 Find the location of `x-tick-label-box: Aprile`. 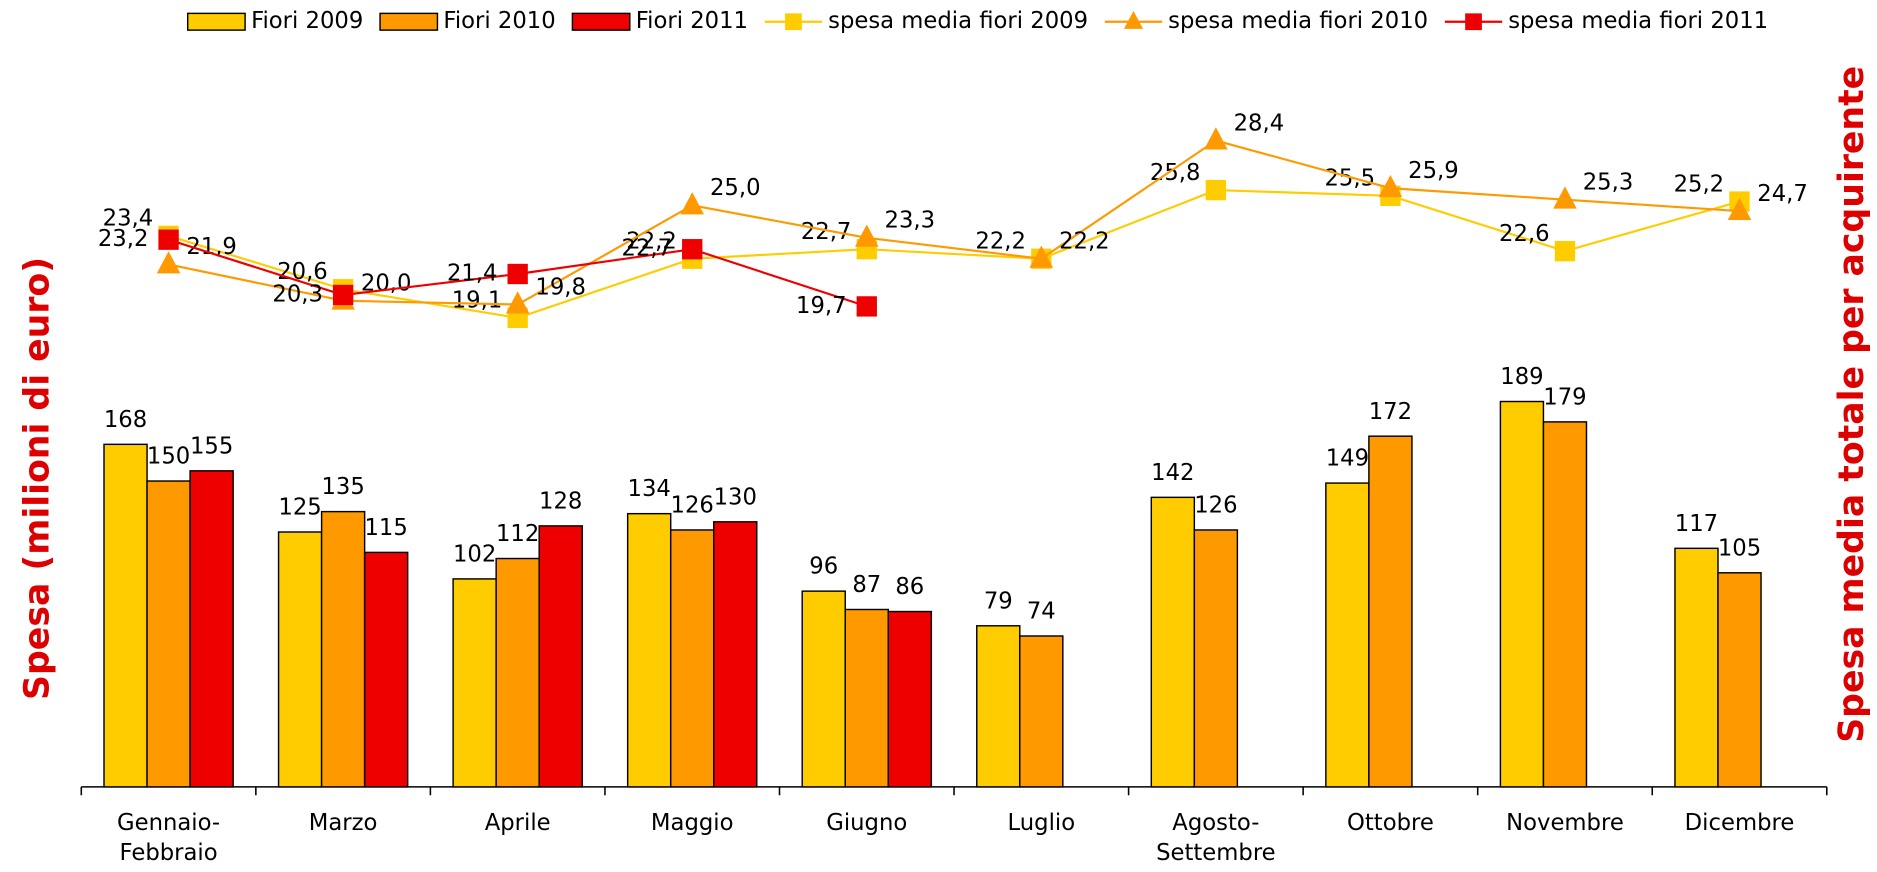

x-tick-label-box: Aprile is located at coordinates (517, 822).